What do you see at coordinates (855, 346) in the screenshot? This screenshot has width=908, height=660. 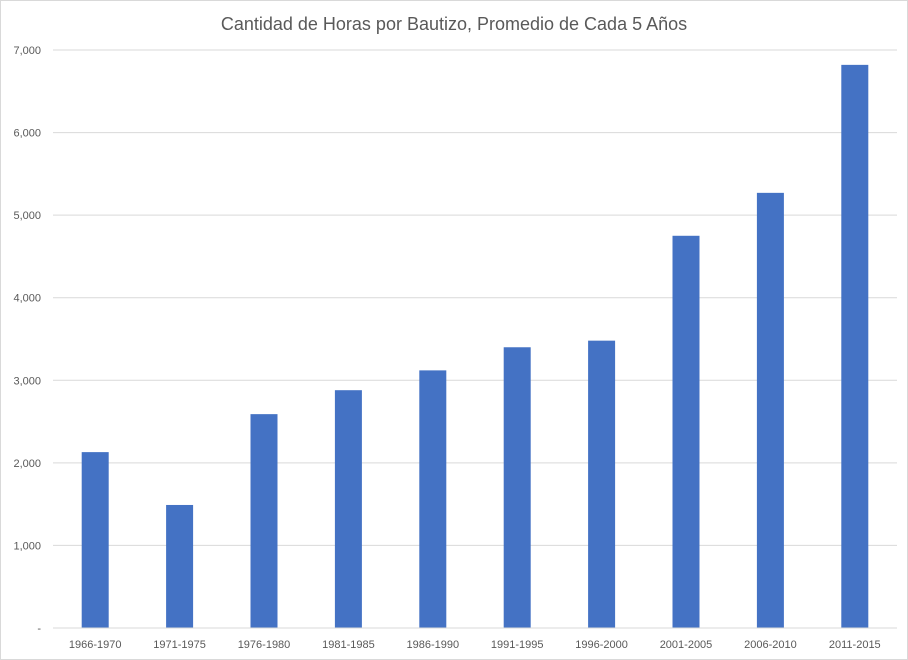 I see `bar-2011-2015` at bounding box center [855, 346].